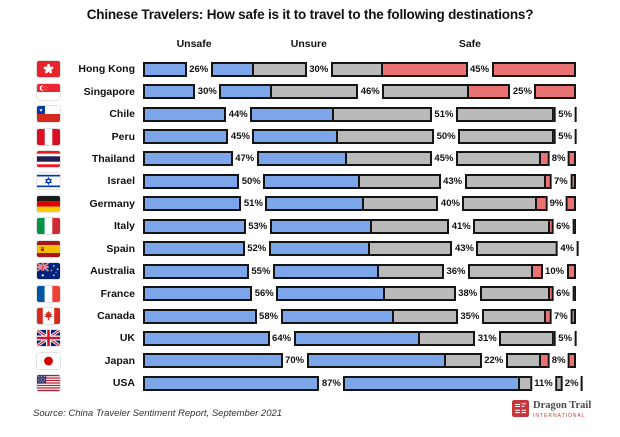 The width and height of the screenshot is (620, 437). What do you see at coordinates (48, 136) in the screenshot?
I see `flag-peru-icon` at bounding box center [48, 136].